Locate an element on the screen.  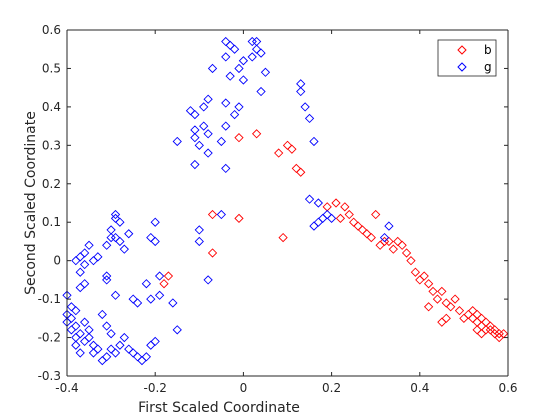
legend: b g is located at coordinates (467, 58).